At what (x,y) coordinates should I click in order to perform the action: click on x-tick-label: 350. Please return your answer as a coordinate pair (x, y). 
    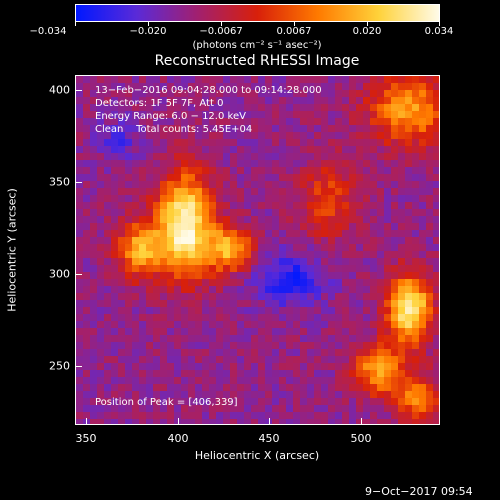
    Looking at the image, I should click on (86, 438).